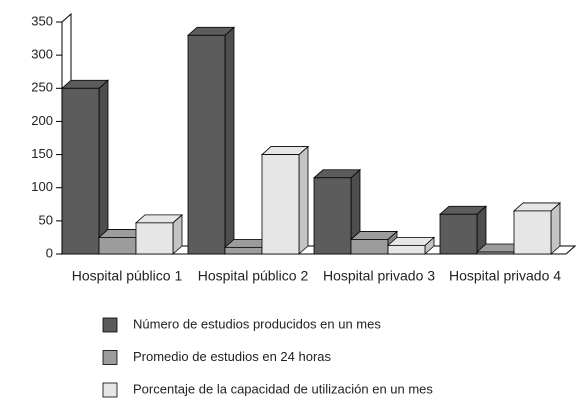 This screenshot has width=585, height=412. Describe the element at coordinates (379, 276) in the screenshot. I see `x-tick-label: Hospital privado 3` at that location.